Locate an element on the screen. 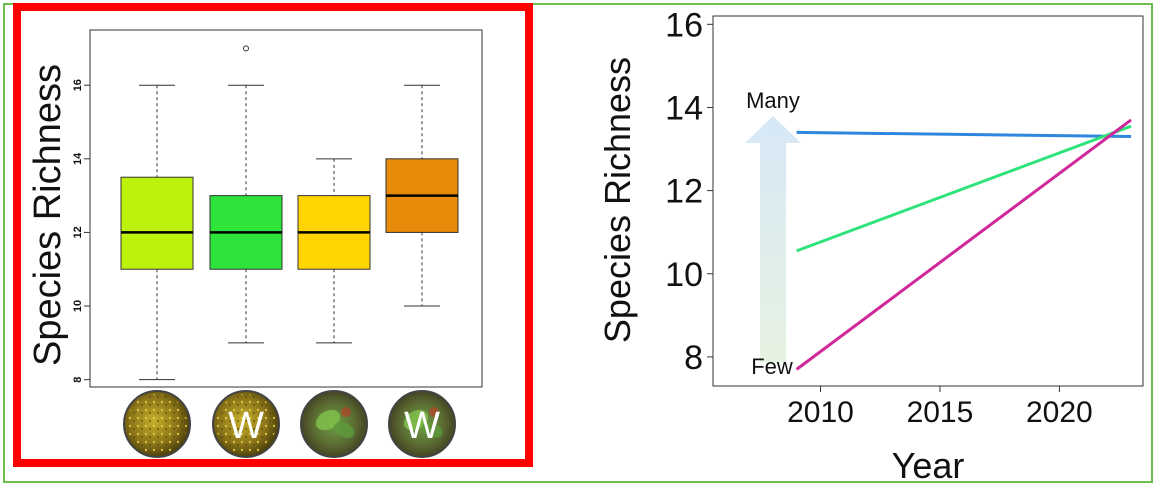  line-y-tick-label: 14 is located at coordinates (684, 108).